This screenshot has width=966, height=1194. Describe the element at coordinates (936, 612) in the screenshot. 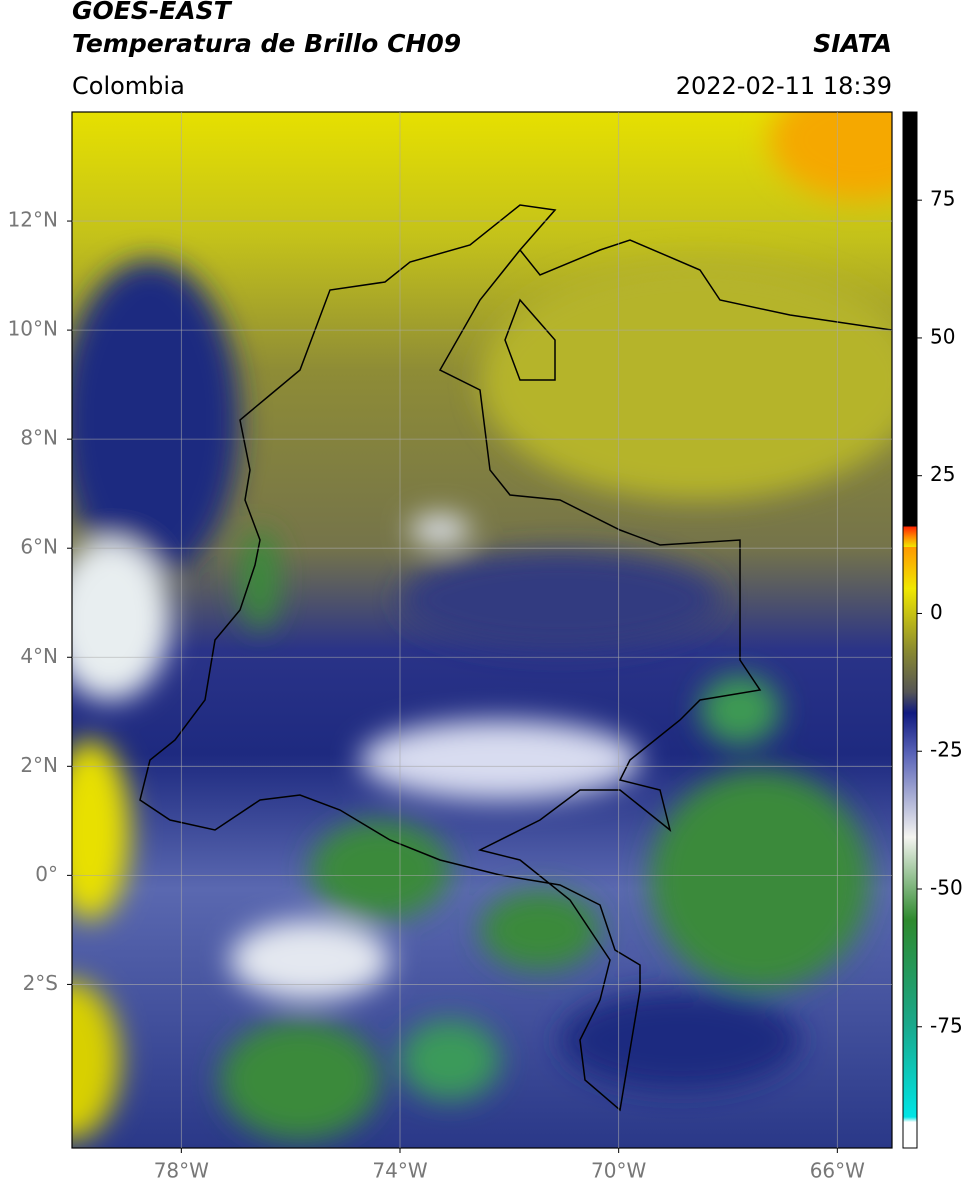

I see `colorbar-tick-label: 0` at that location.